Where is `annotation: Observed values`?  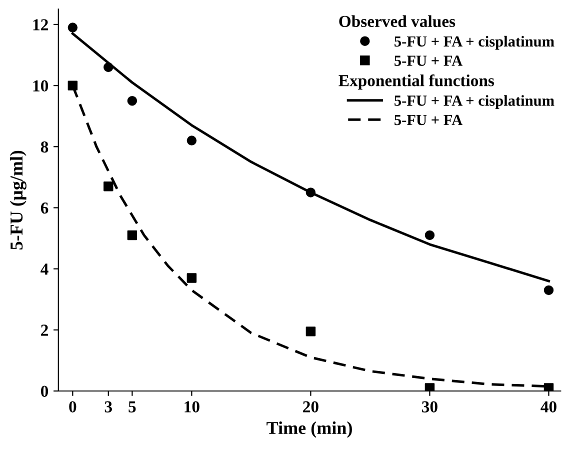
annotation: Observed values is located at coordinates (397, 21).